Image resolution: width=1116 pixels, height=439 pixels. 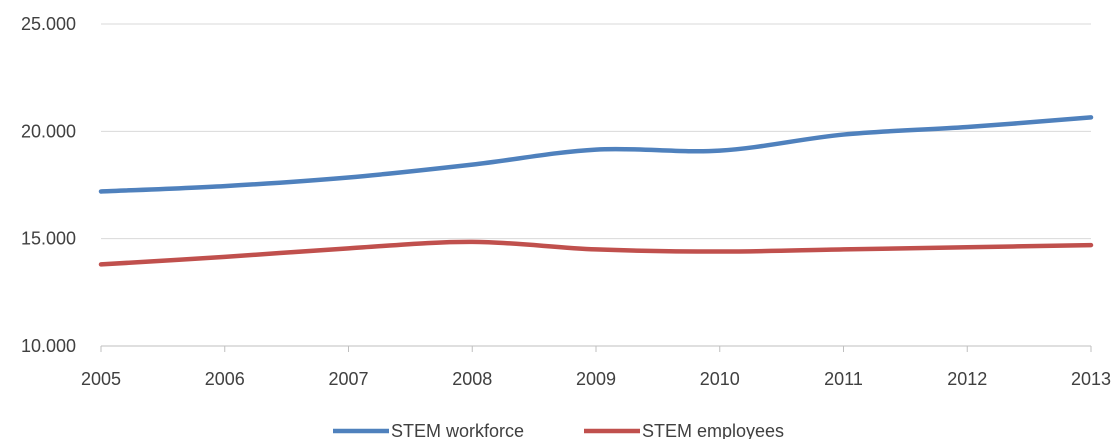 I want to click on y-axis-labels: 10.000 15.000 20.000 25.000, so click(x=48, y=185).